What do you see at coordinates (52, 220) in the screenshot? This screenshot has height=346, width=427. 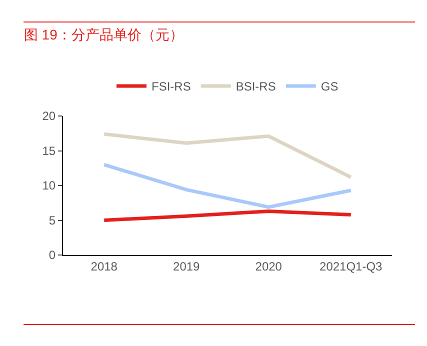 I see `y-tick-label: 5` at bounding box center [52, 220].